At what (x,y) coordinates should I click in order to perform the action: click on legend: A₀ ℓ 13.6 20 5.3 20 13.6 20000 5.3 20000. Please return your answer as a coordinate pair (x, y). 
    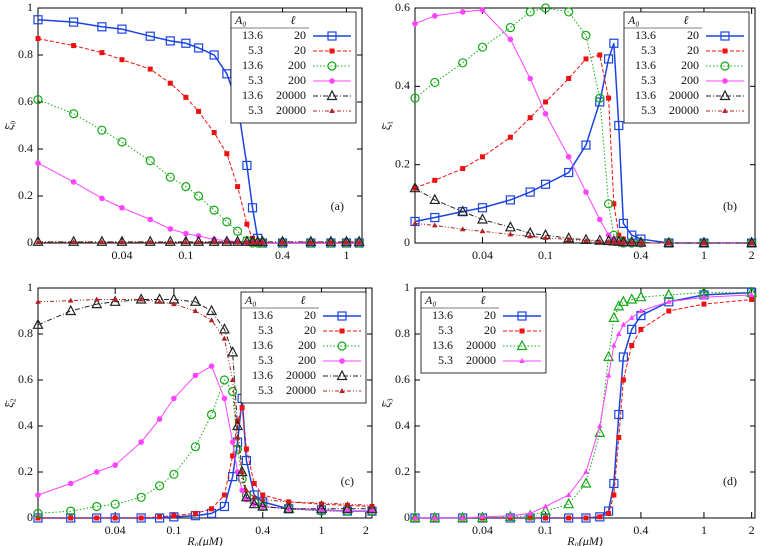
    Looking at the image, I should click on (483, 332).